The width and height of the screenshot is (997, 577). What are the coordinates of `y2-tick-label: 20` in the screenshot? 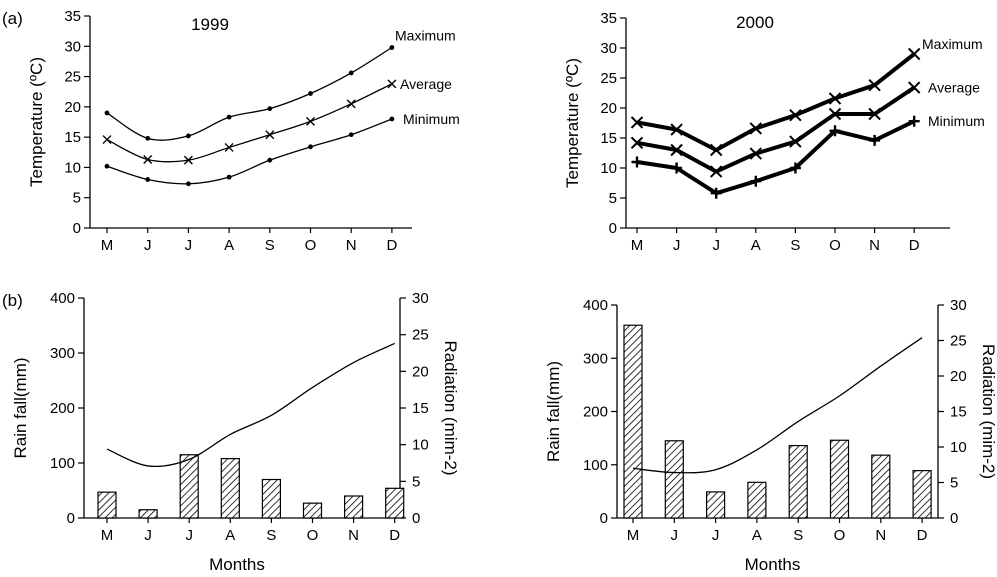 It's located at (958, 376).